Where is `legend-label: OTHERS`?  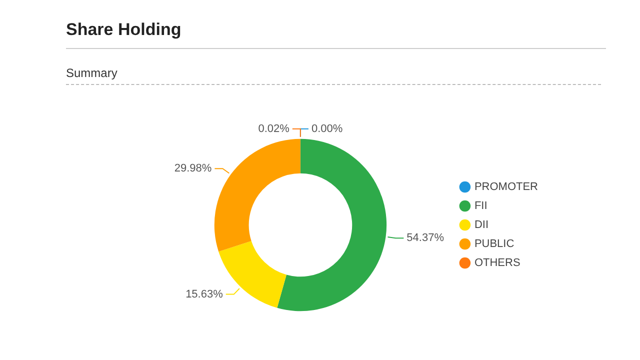 legend-label: OTHERS is located at coordinates (497, 263).